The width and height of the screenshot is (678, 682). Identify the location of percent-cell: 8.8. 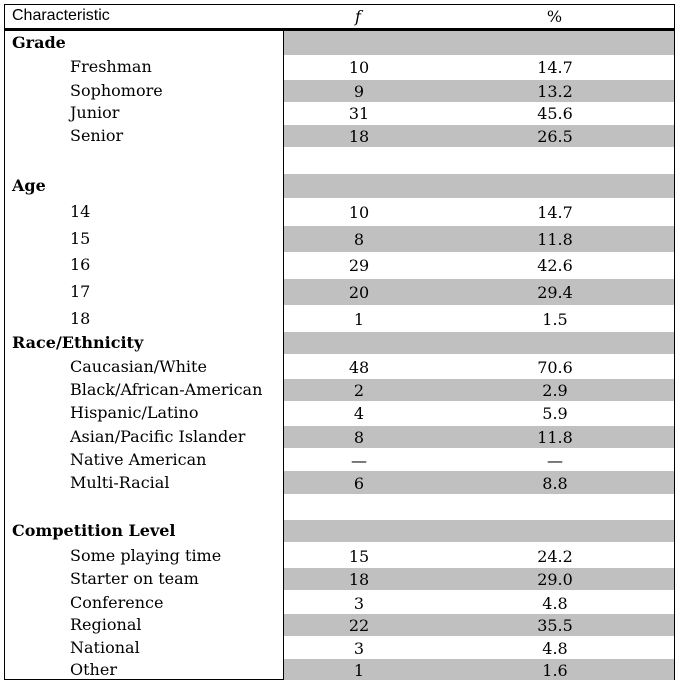
(555, 483).